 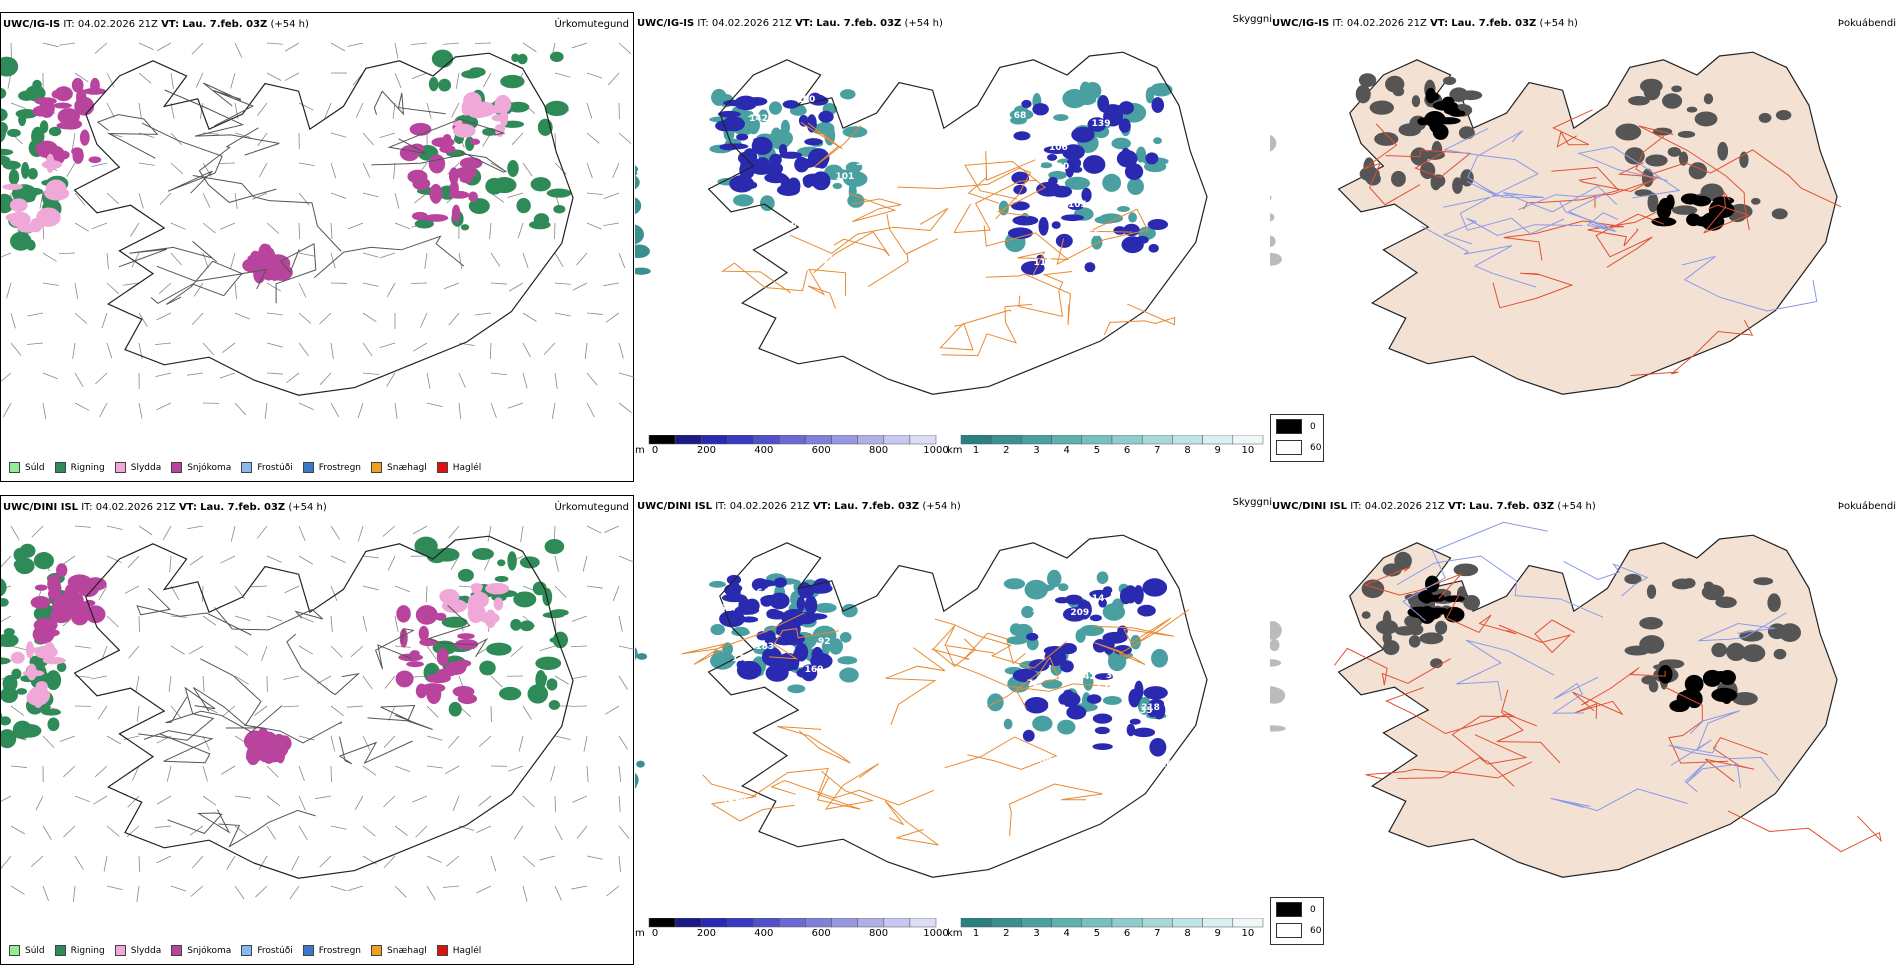 What do you see at coordinates (1036, 933) in the screenshot?
I see `colorbar-tick: 3` at bounding box center [1036, 933].